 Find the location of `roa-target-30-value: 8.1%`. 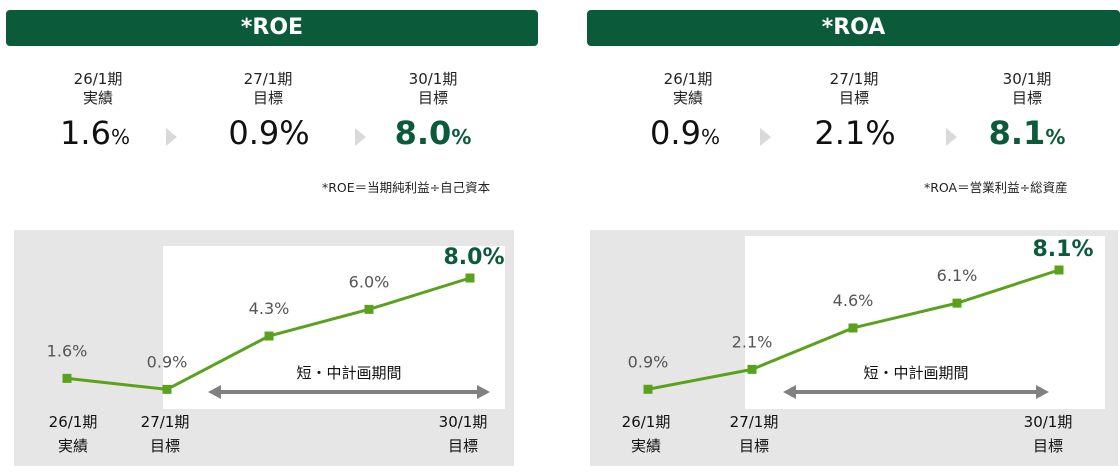

roa-target-30-value: 8.1% is located at coordinates (1027, 133).